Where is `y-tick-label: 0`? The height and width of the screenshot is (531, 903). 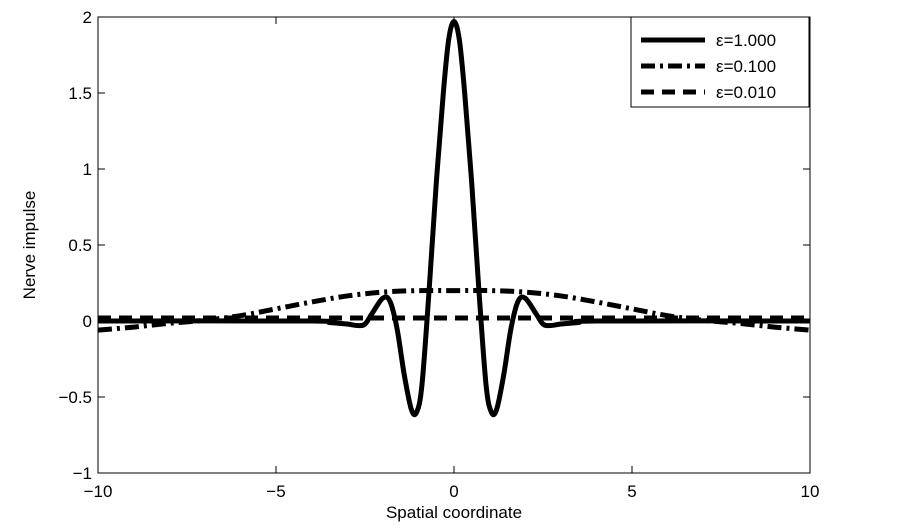 y-tick-label: 0 is located at coordinates (87, 321).